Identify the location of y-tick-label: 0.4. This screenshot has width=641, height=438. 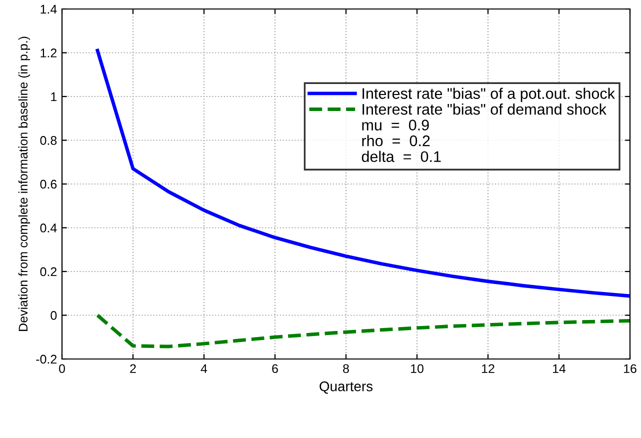
(48, 228).